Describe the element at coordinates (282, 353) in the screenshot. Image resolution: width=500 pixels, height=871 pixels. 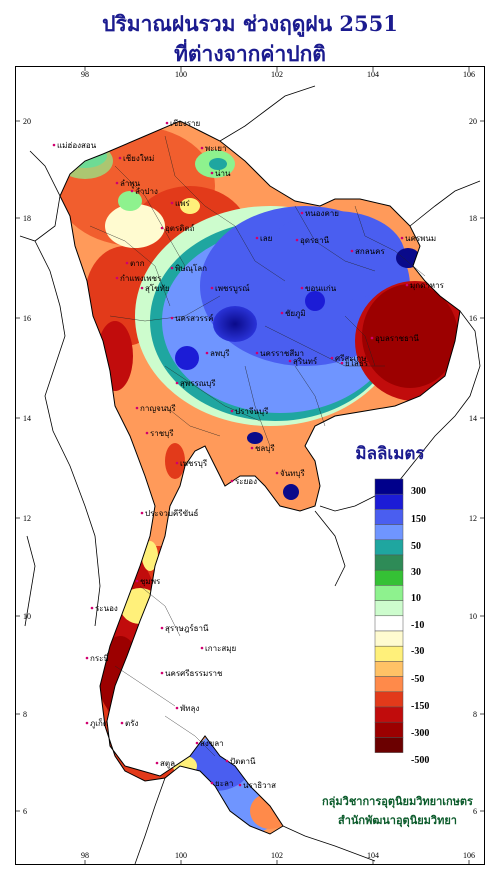
I see `province-label: นครราชสีมา` at that location.